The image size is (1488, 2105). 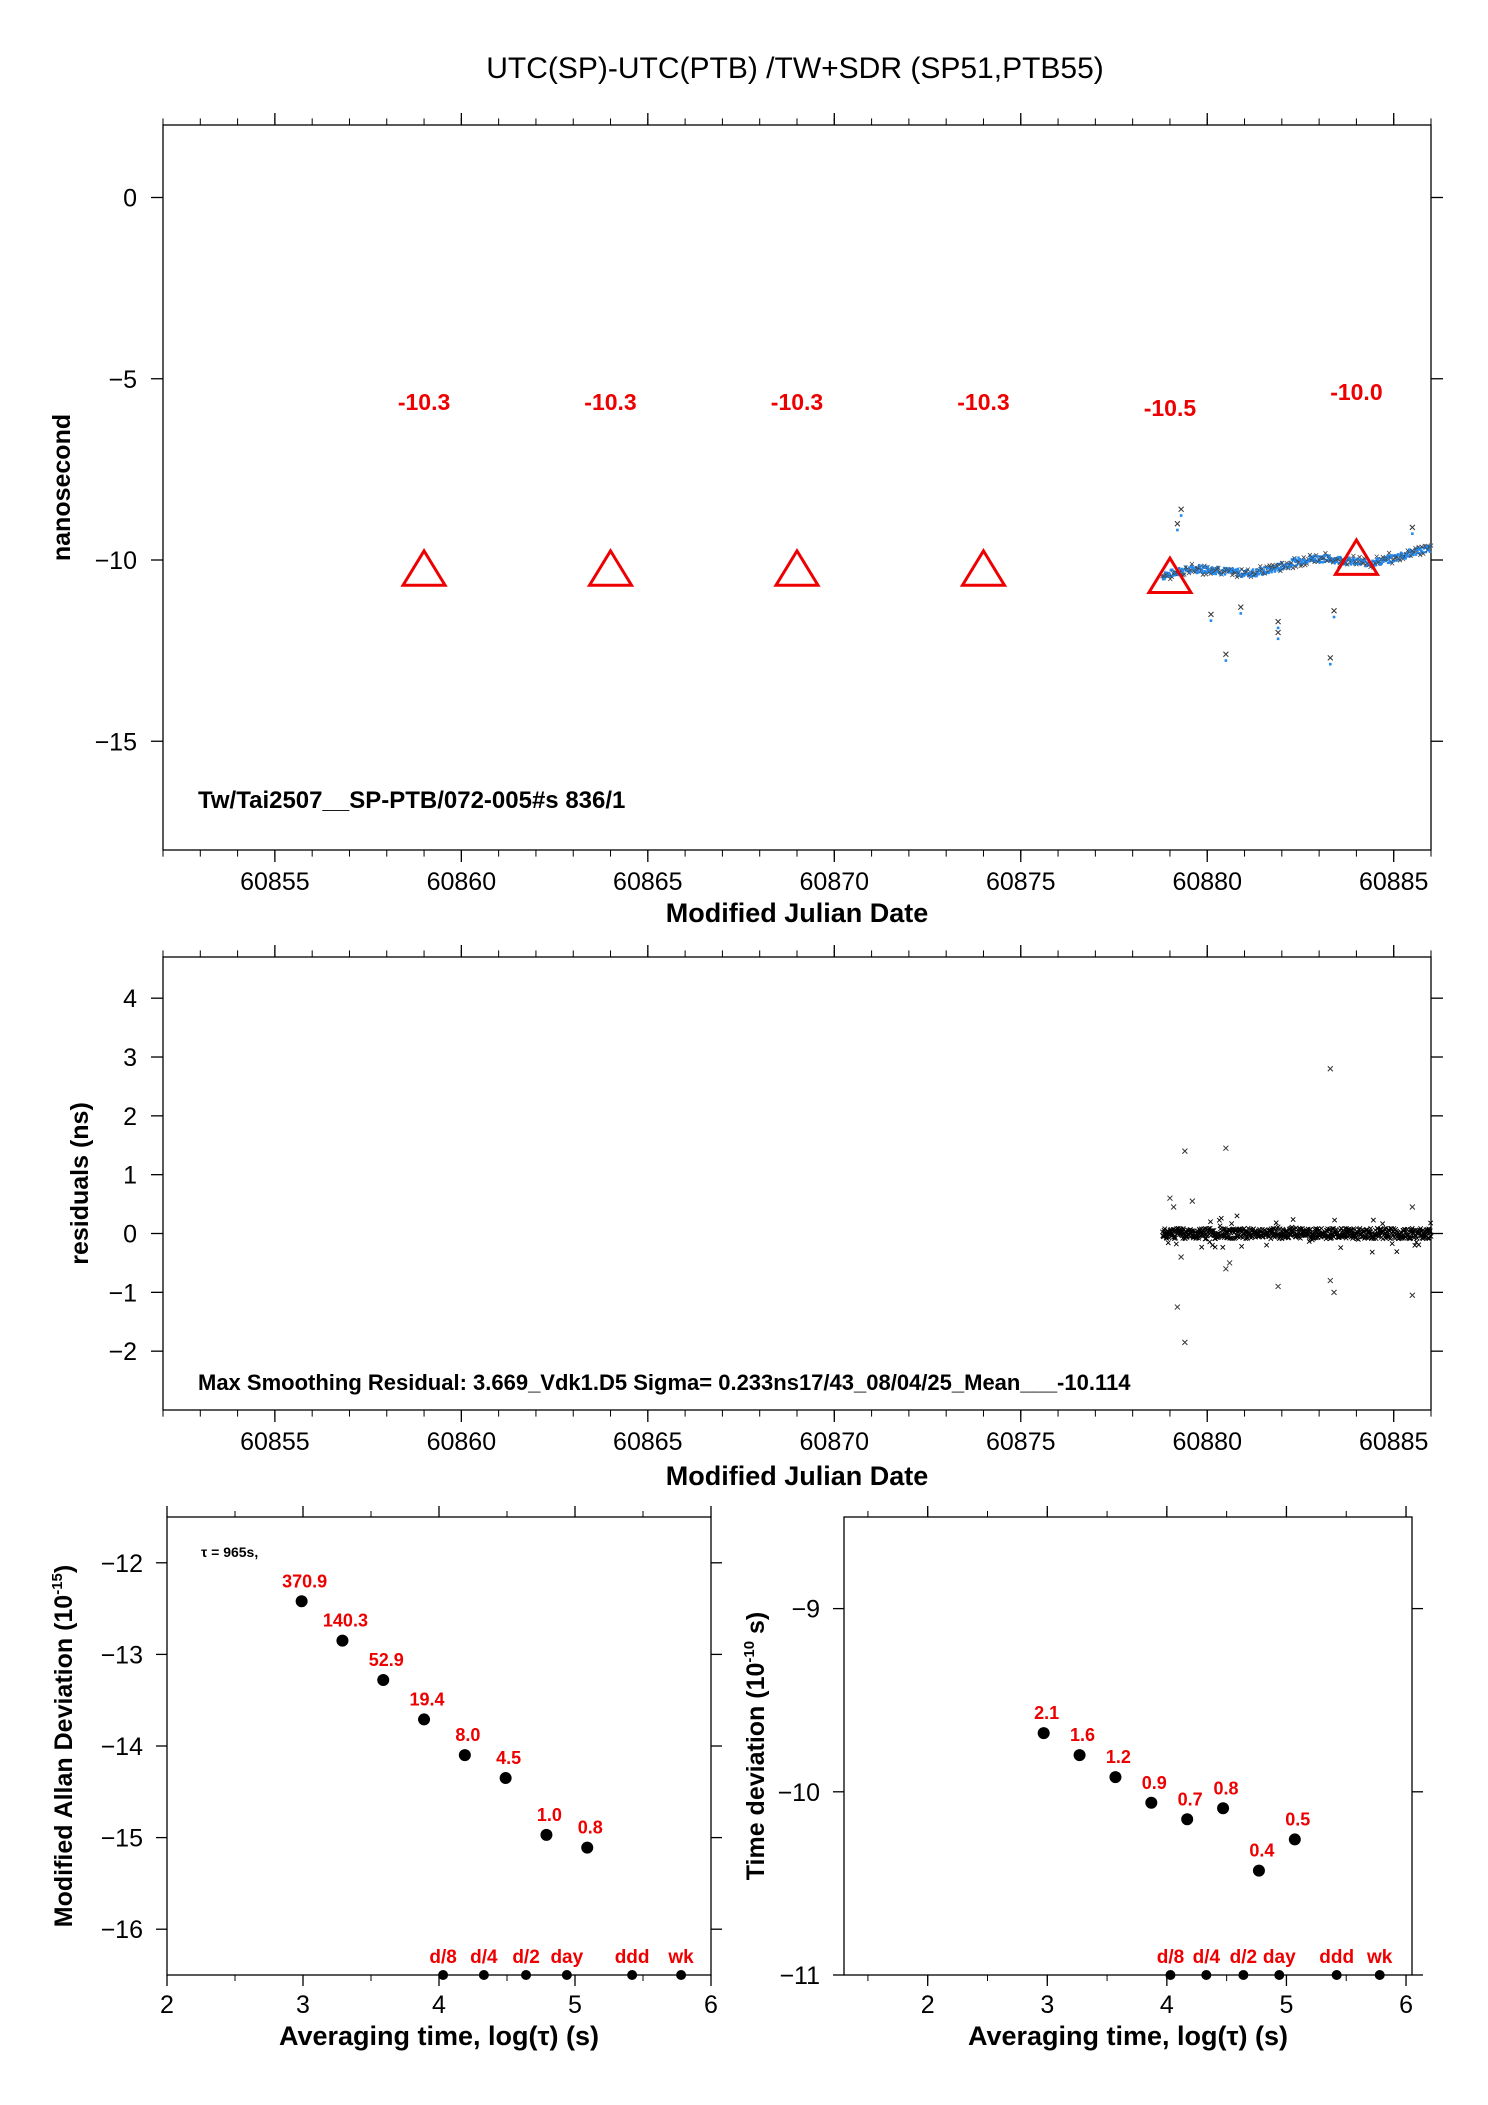 I want to click on triangle-label: -10.0, so click(x=1356, y=392).